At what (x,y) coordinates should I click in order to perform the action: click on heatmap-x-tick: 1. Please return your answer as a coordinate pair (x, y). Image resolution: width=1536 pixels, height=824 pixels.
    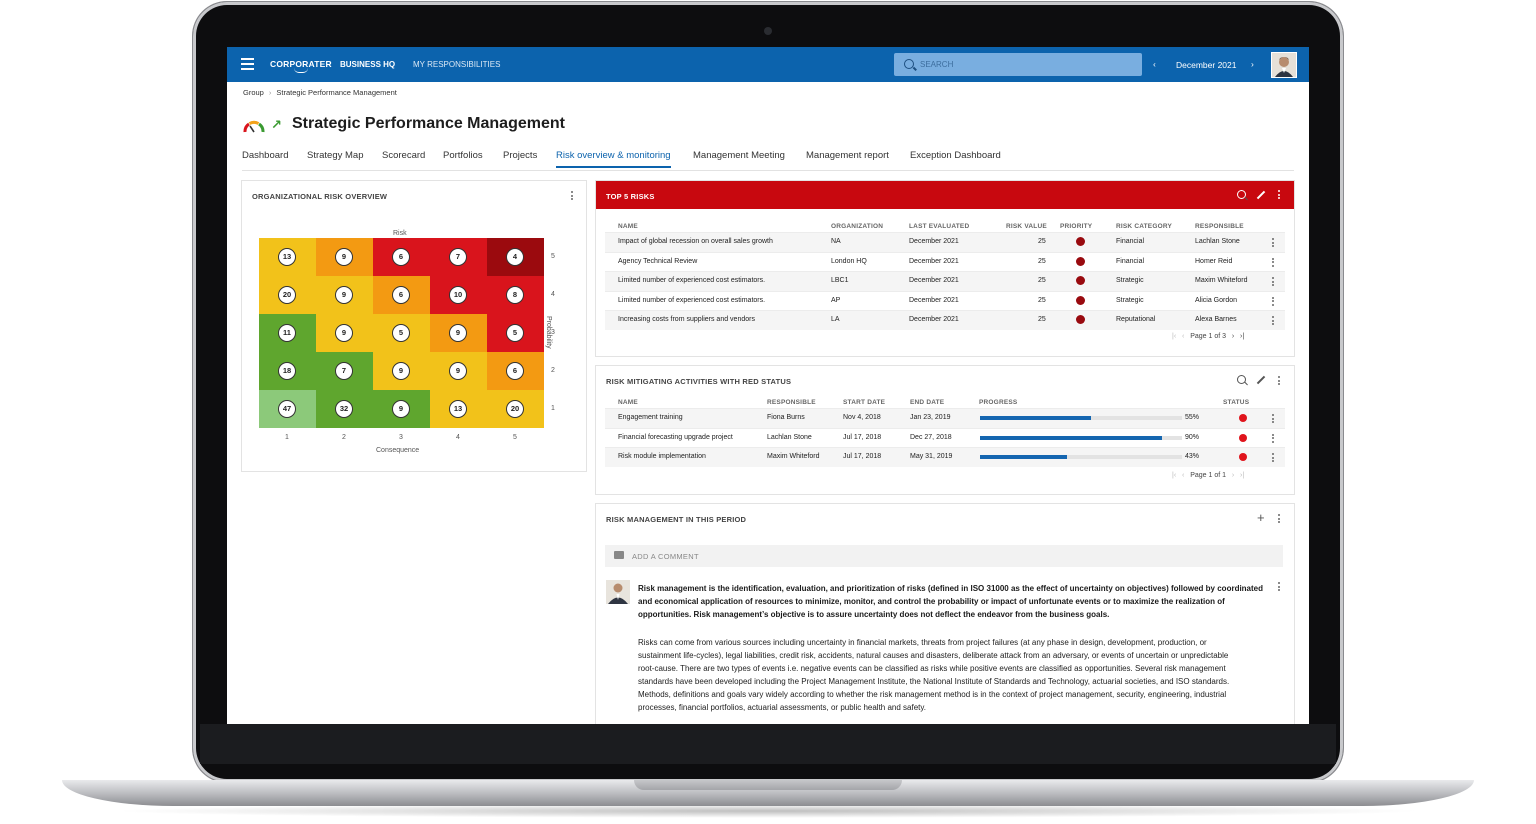
    Looking at the image, I should click on (287, 437).